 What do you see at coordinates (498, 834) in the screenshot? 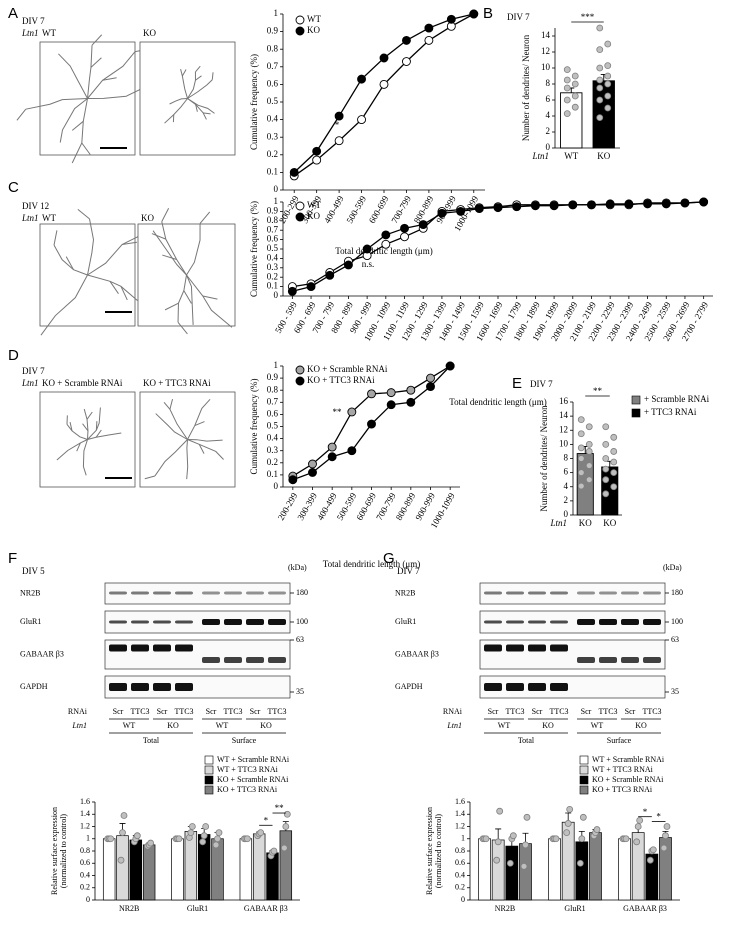
I see `error-bar` at bounding box center [498, 834].